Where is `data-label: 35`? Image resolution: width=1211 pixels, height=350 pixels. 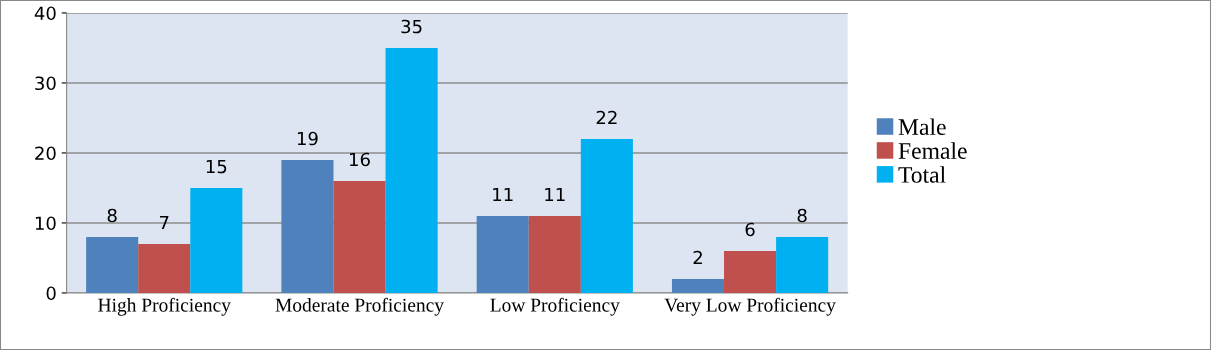 data-label: 35 is located at coordinates (411, 26).